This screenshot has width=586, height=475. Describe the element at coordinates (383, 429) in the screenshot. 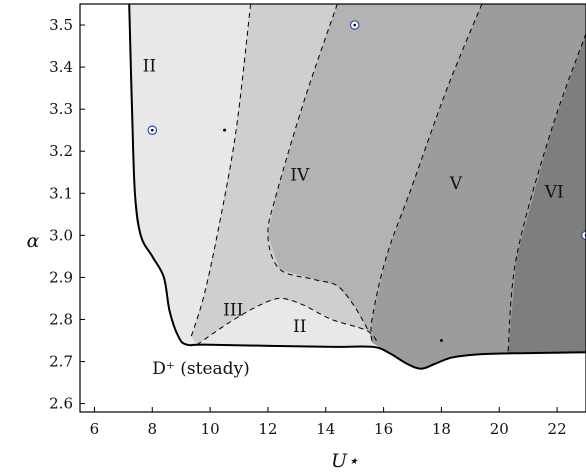

I see `x-tick-label-6: 16` at that location.